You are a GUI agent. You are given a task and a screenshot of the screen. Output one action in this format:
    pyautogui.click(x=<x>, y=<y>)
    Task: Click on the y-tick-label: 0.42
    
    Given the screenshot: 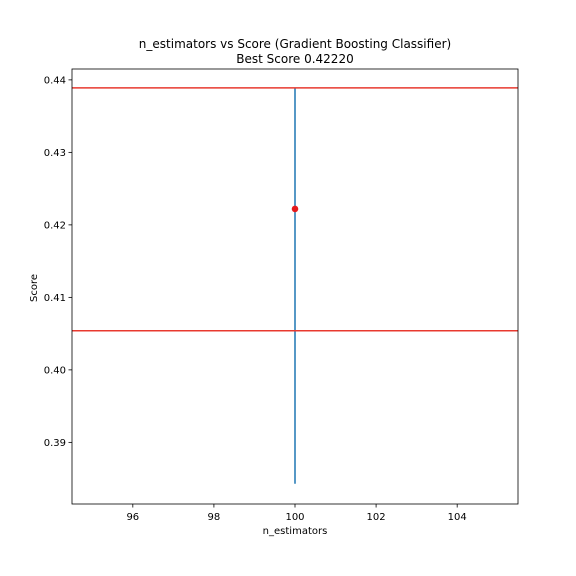 What is the action you would take?
    pyautogui.click(x=55, y=225)
    